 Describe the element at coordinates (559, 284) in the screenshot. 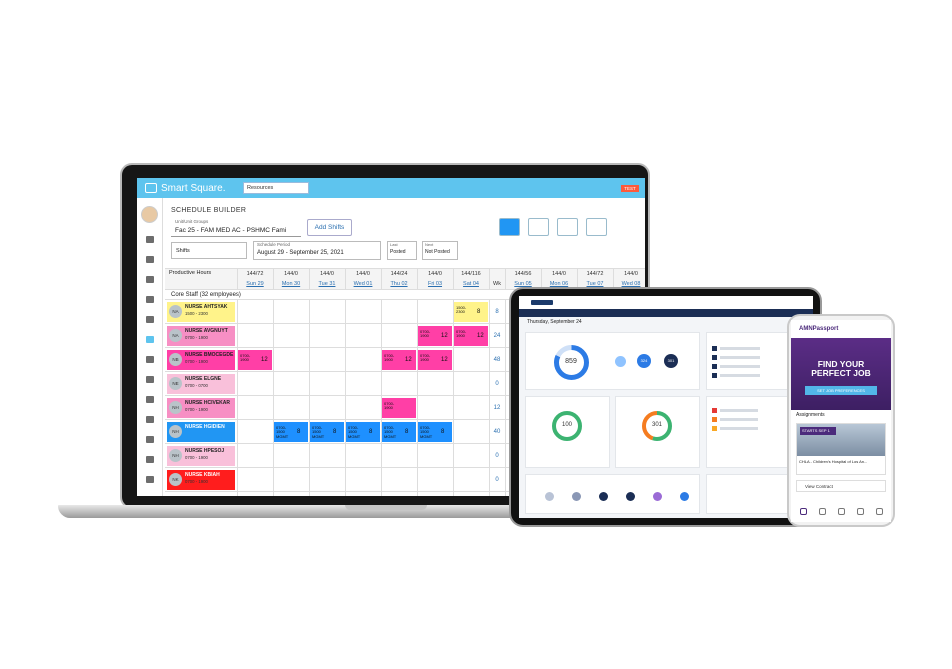

I see `col-day: Mon 06` at that location.